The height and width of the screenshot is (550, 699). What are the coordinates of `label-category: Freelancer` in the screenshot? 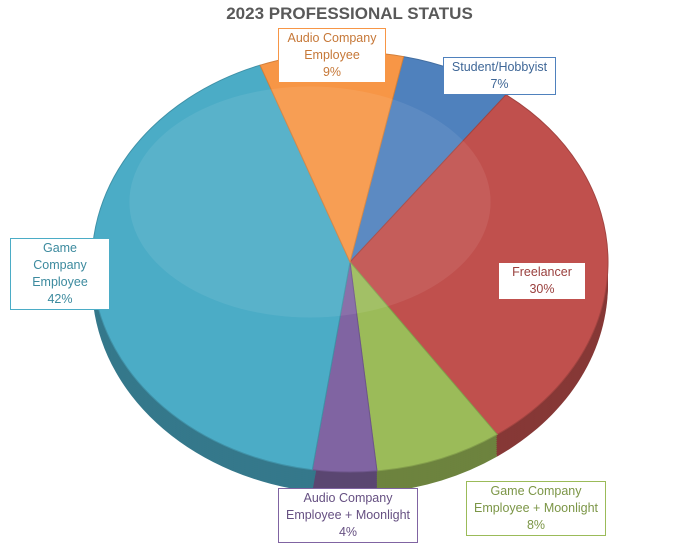 It's located at (542, 272).